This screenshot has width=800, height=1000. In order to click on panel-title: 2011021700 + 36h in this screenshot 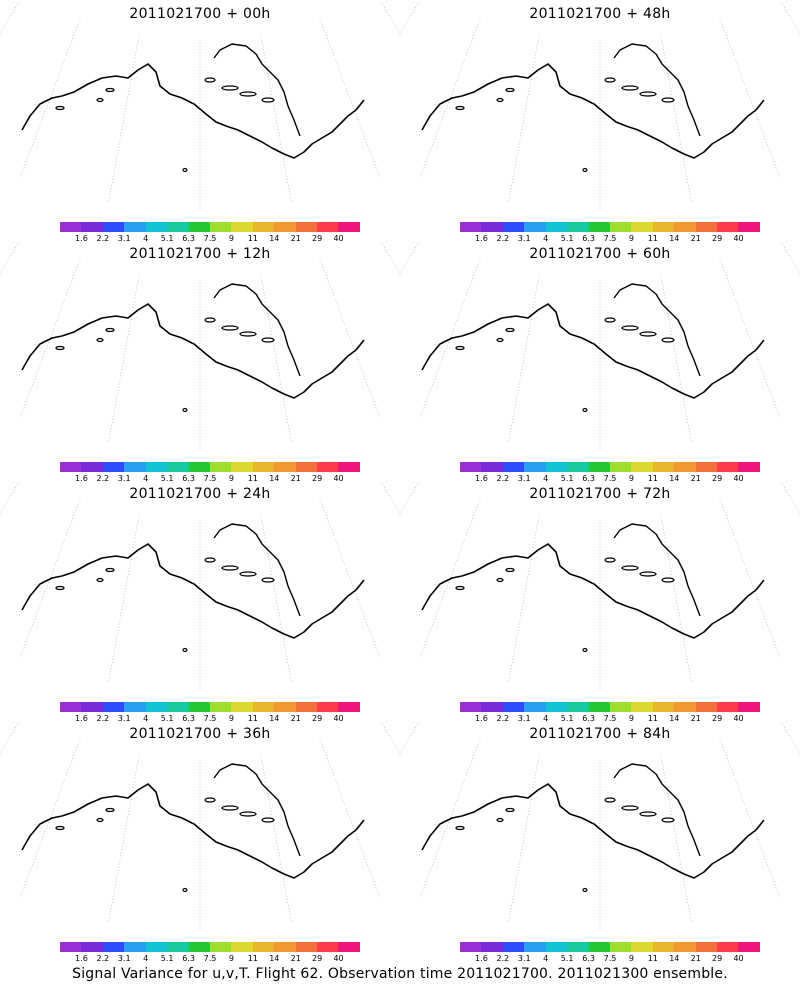, I will do `click(200, 734)`.